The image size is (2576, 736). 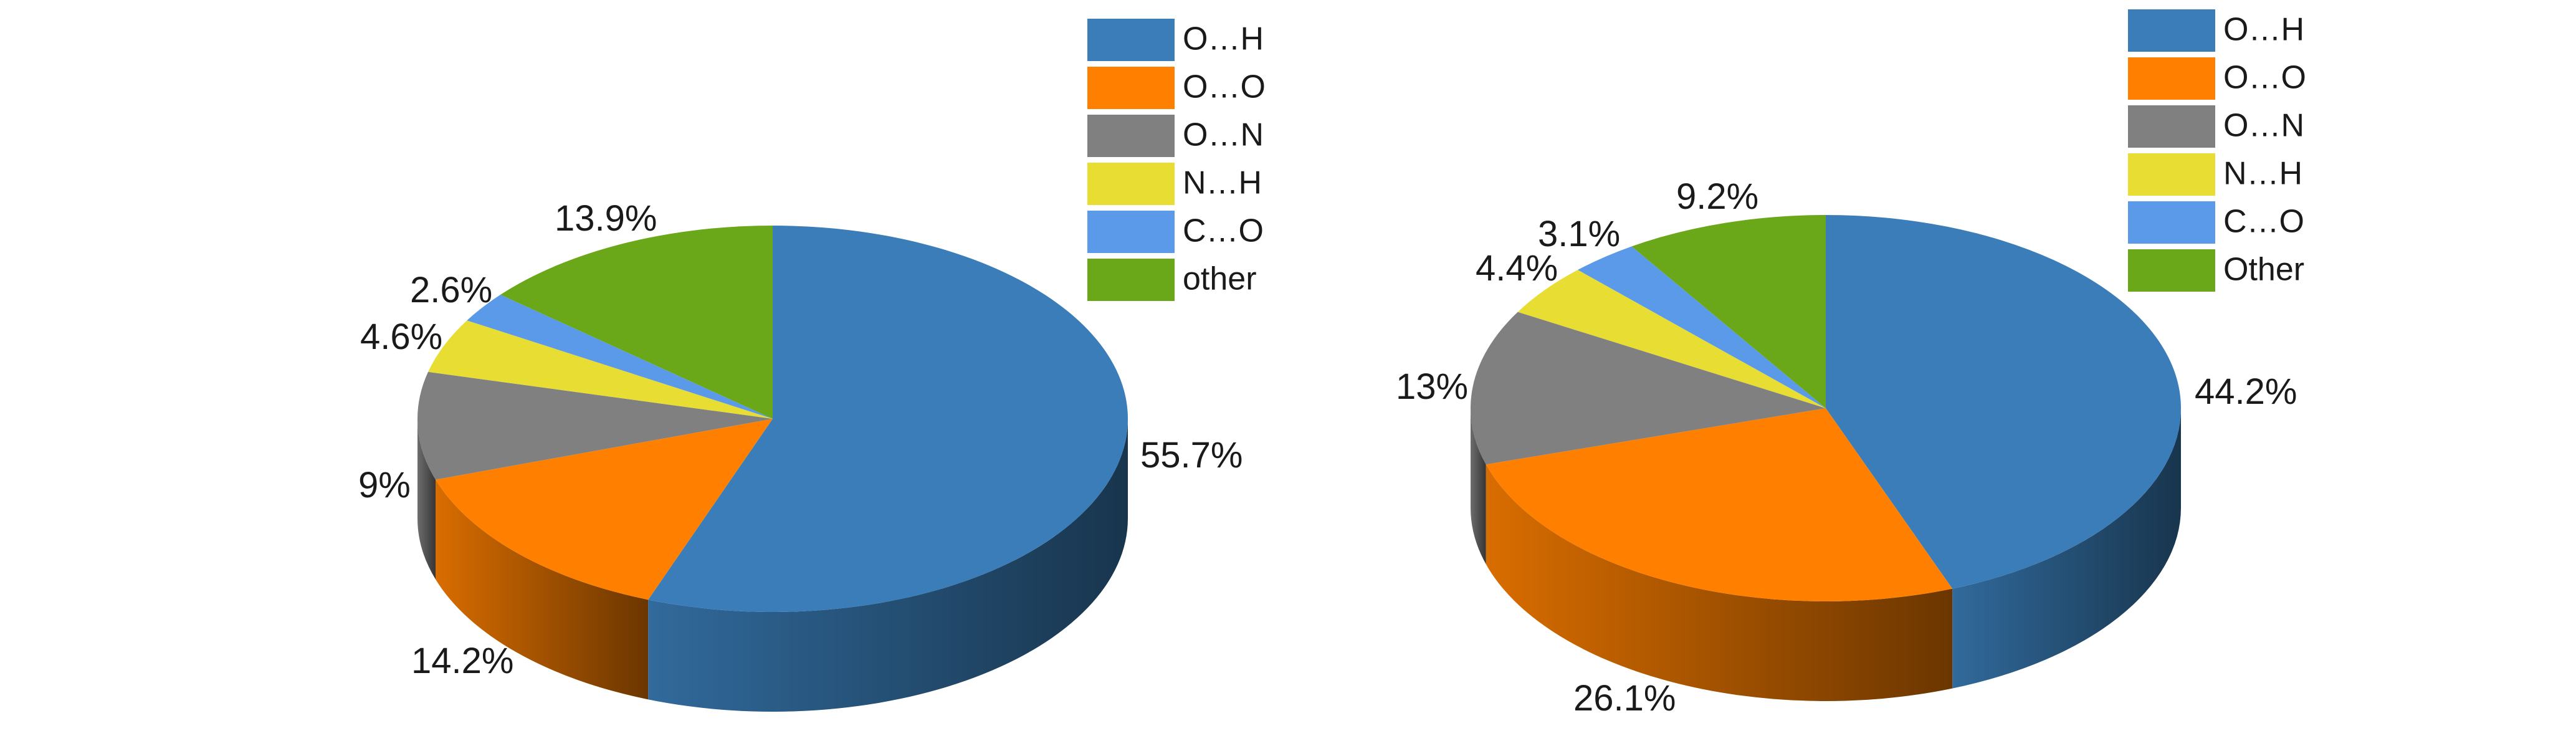 I want to click on legend-label-6: other, so click(x=1220, y=279).